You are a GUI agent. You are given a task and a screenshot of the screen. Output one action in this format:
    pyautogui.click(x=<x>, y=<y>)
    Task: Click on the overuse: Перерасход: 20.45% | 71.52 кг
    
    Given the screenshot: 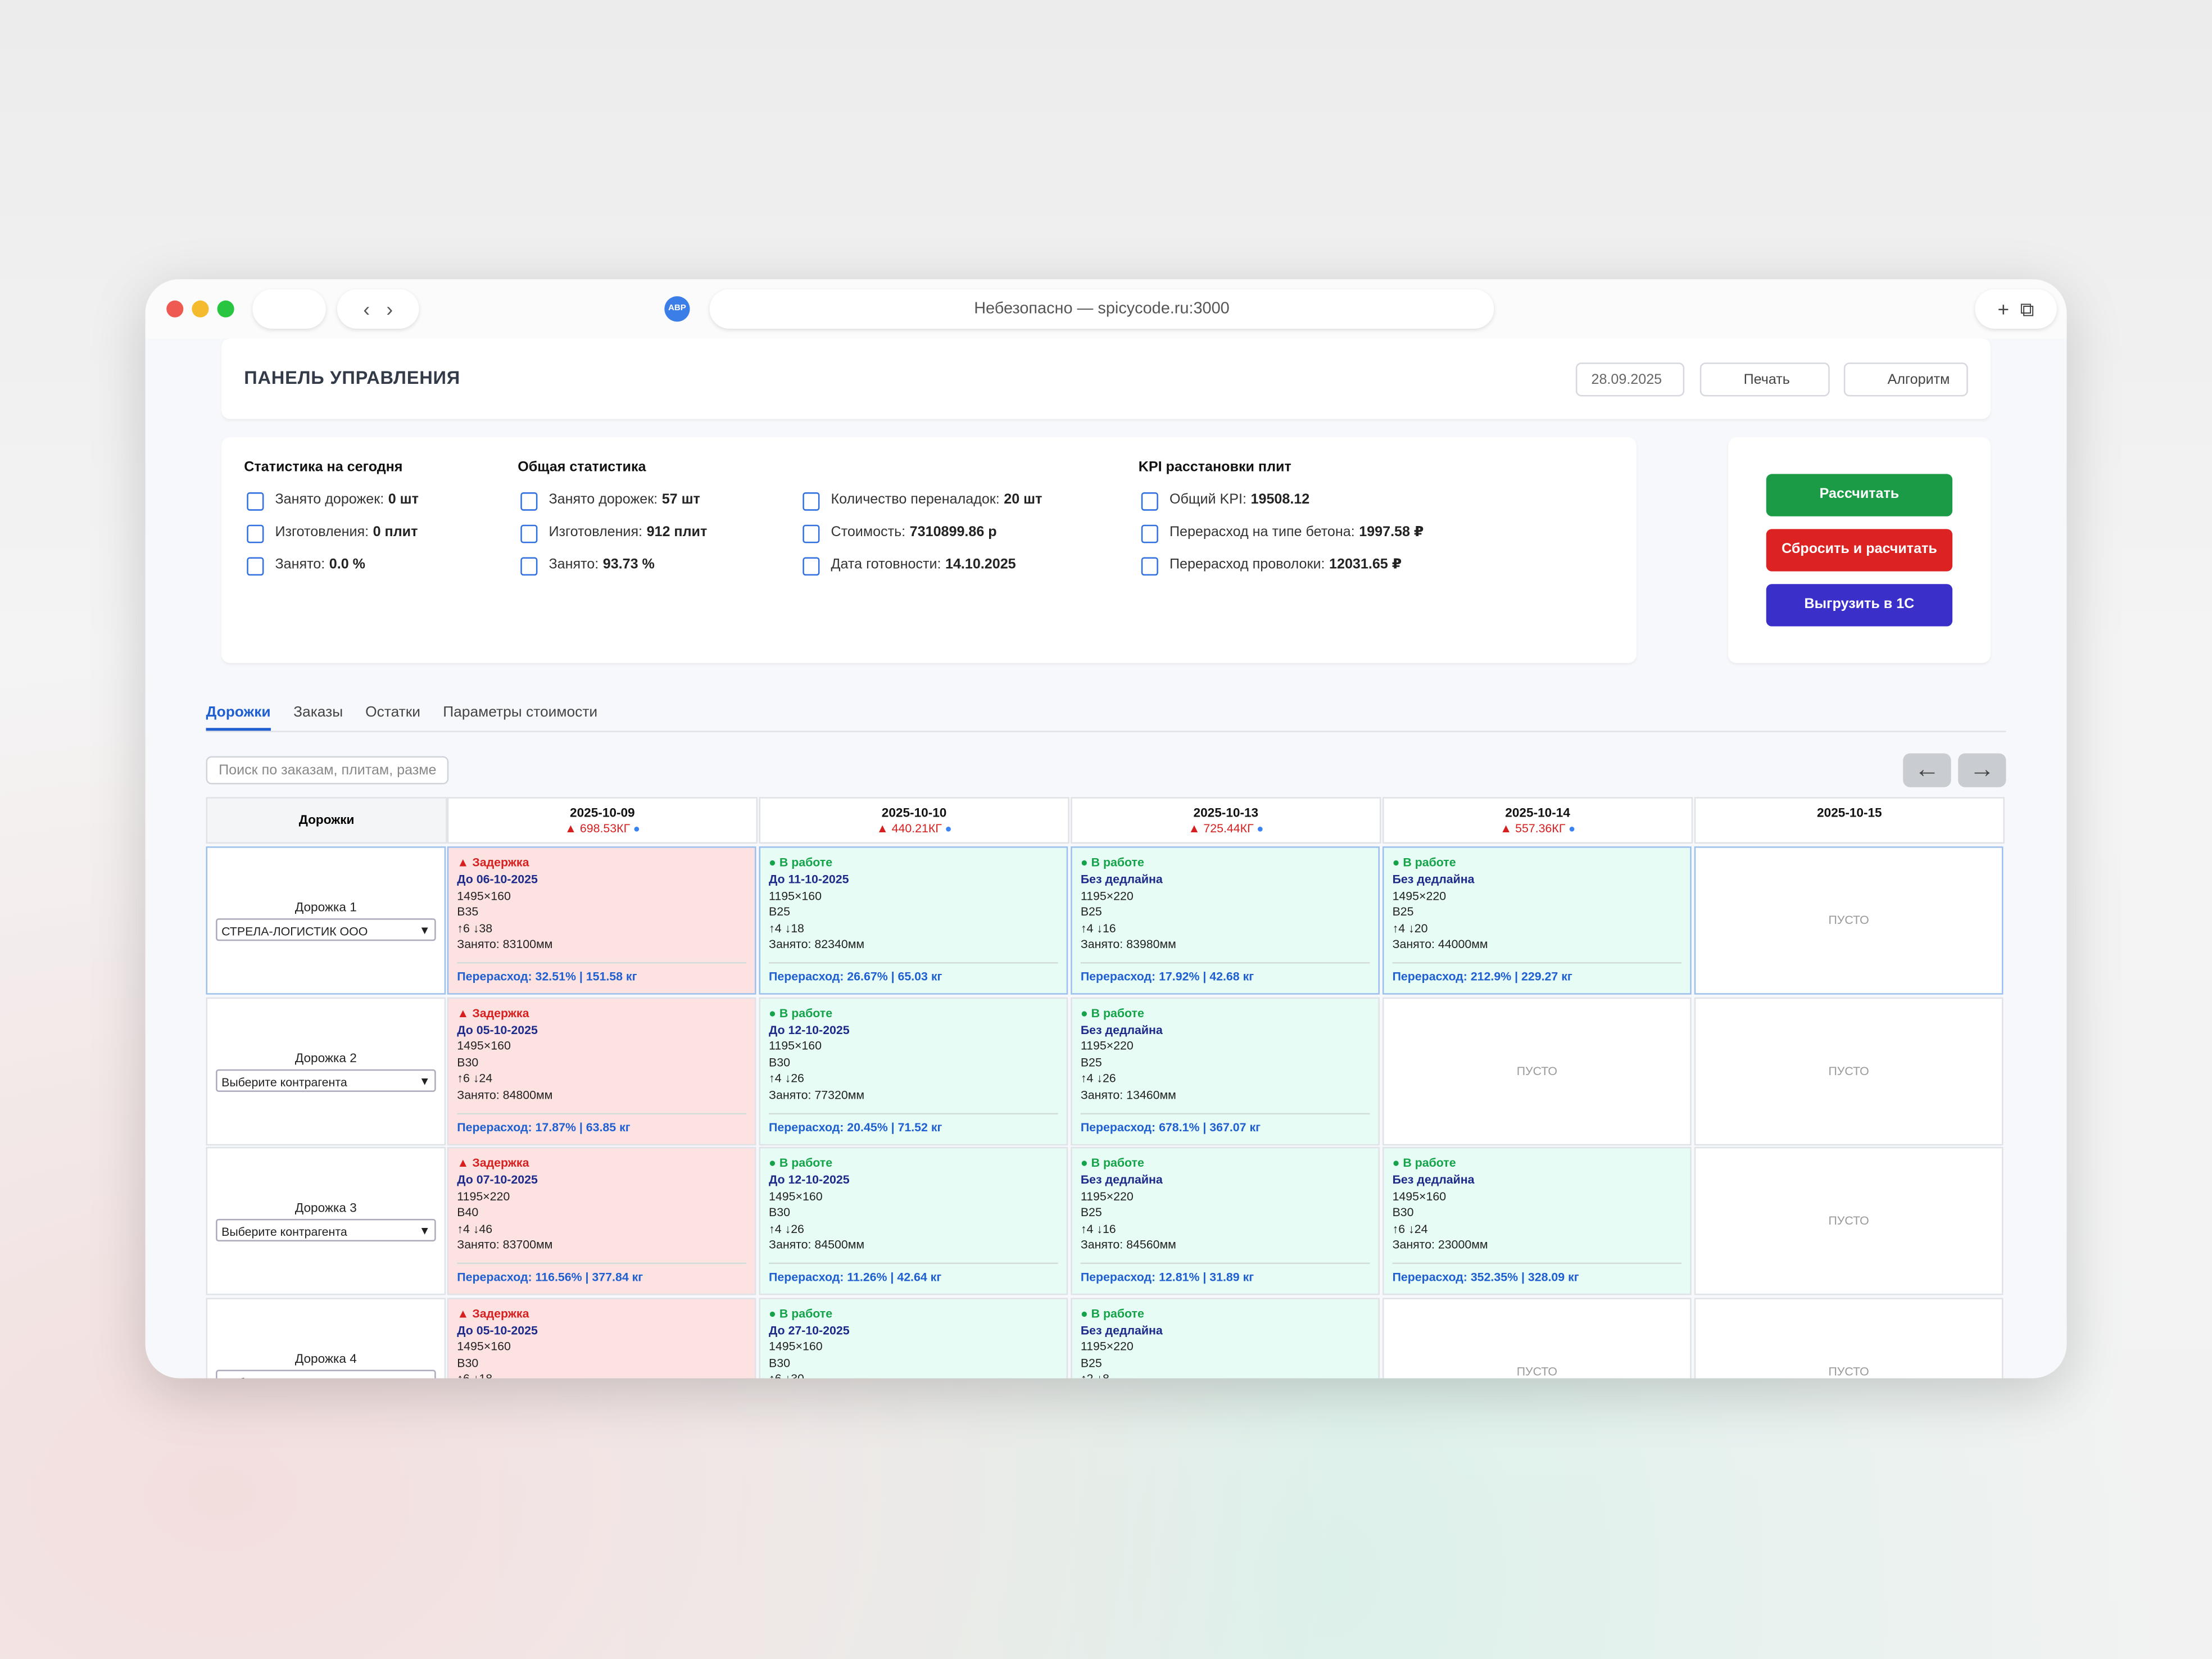 What is the action you would take?
    pyautogui.click(x=914, y=1123)
    